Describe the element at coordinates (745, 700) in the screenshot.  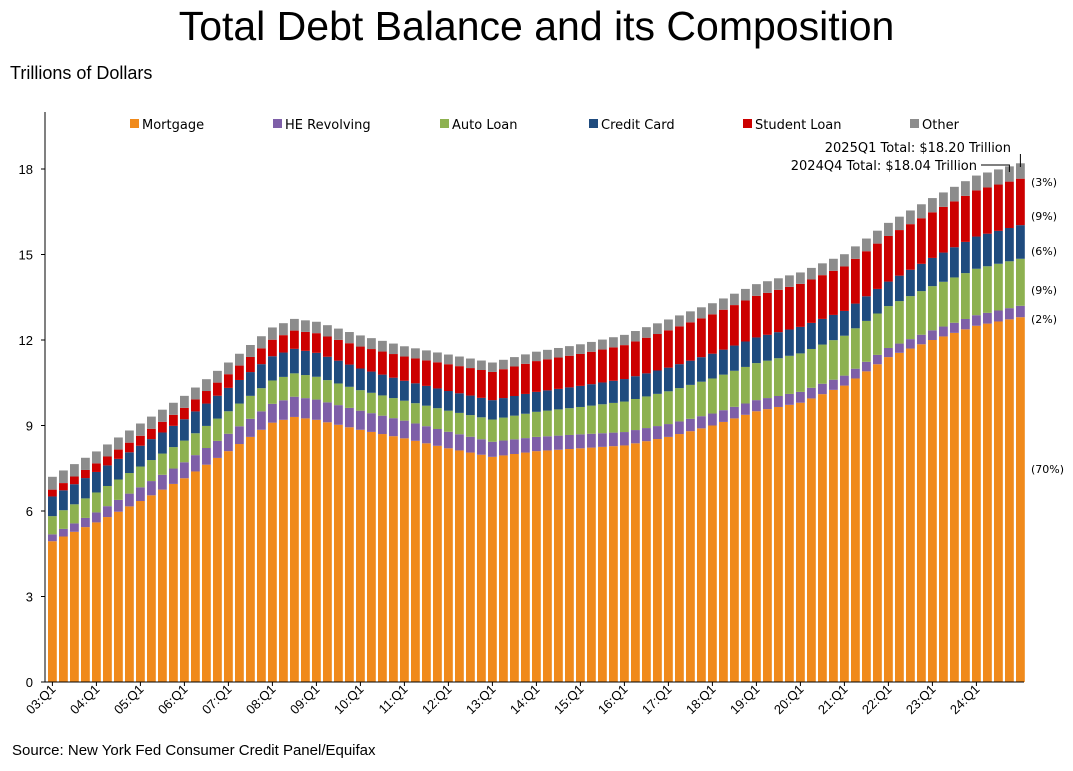
I see `x-tick-label: 19:Q1` at that location.